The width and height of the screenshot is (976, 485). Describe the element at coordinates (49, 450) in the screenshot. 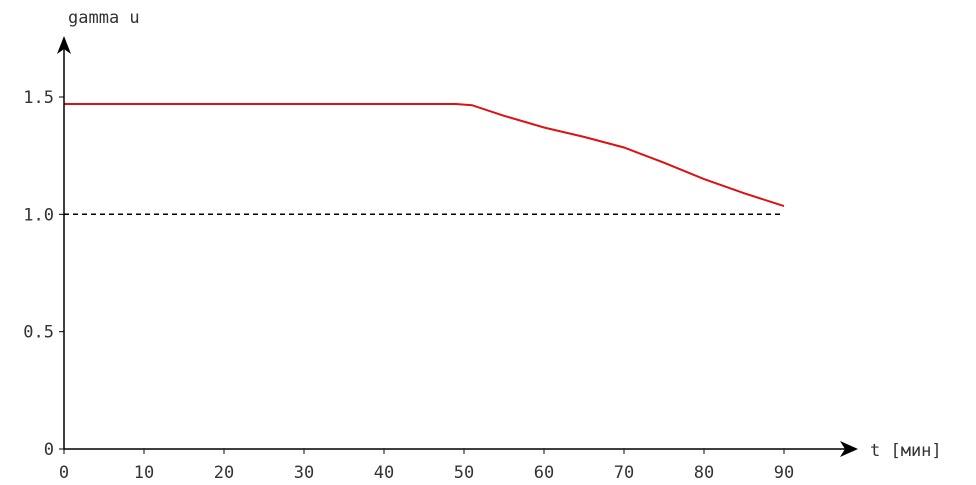

I see `y-tick-label: 0` at that location.